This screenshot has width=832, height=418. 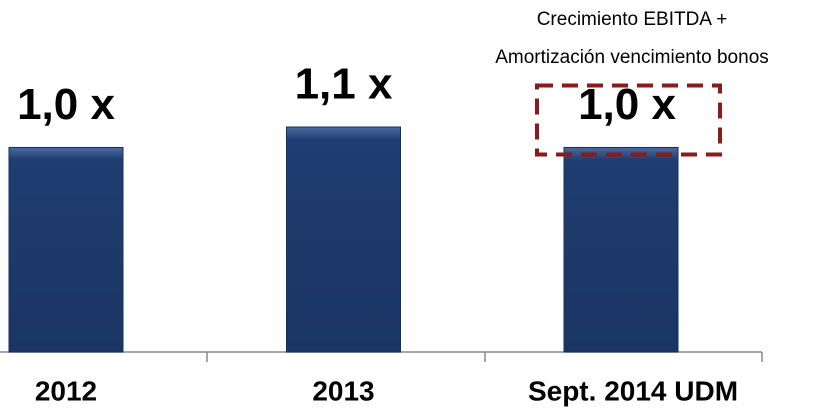 What do you see at coordinates (632, 57) in the screenshot?
I see `annotation: Amortización vencimiento bonos` at bounding box center [632, 57].